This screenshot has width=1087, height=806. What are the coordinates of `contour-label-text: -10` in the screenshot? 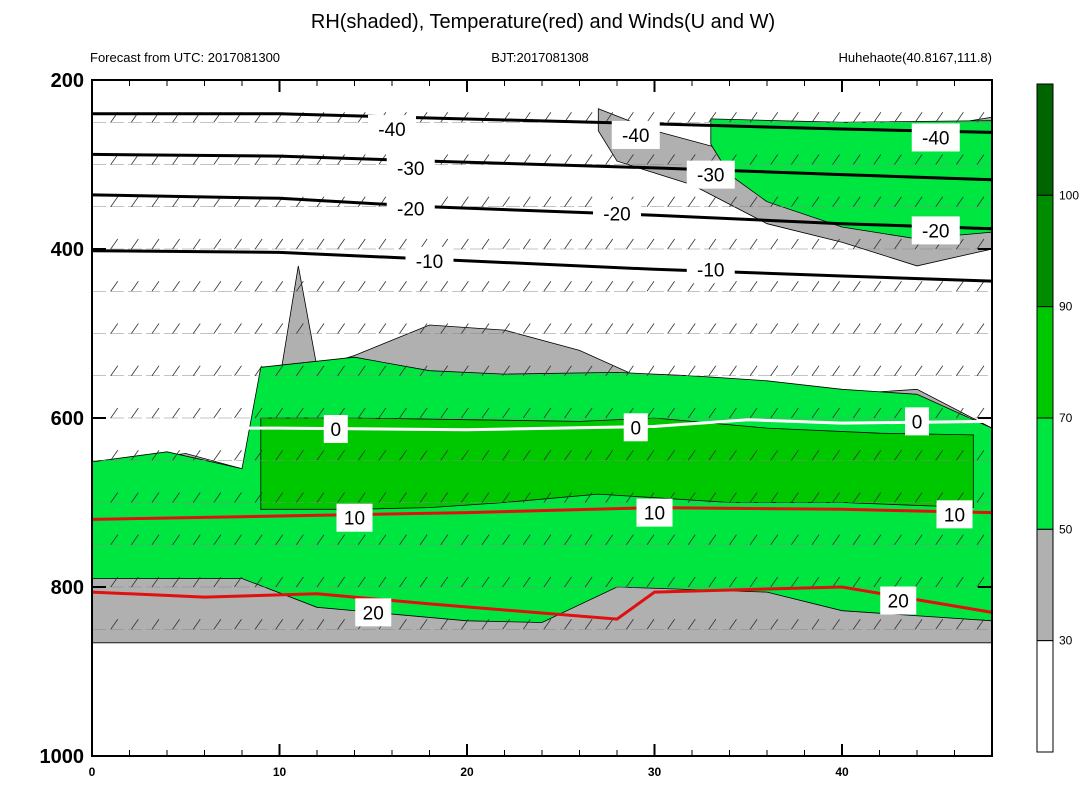 It's located at (429, 262).